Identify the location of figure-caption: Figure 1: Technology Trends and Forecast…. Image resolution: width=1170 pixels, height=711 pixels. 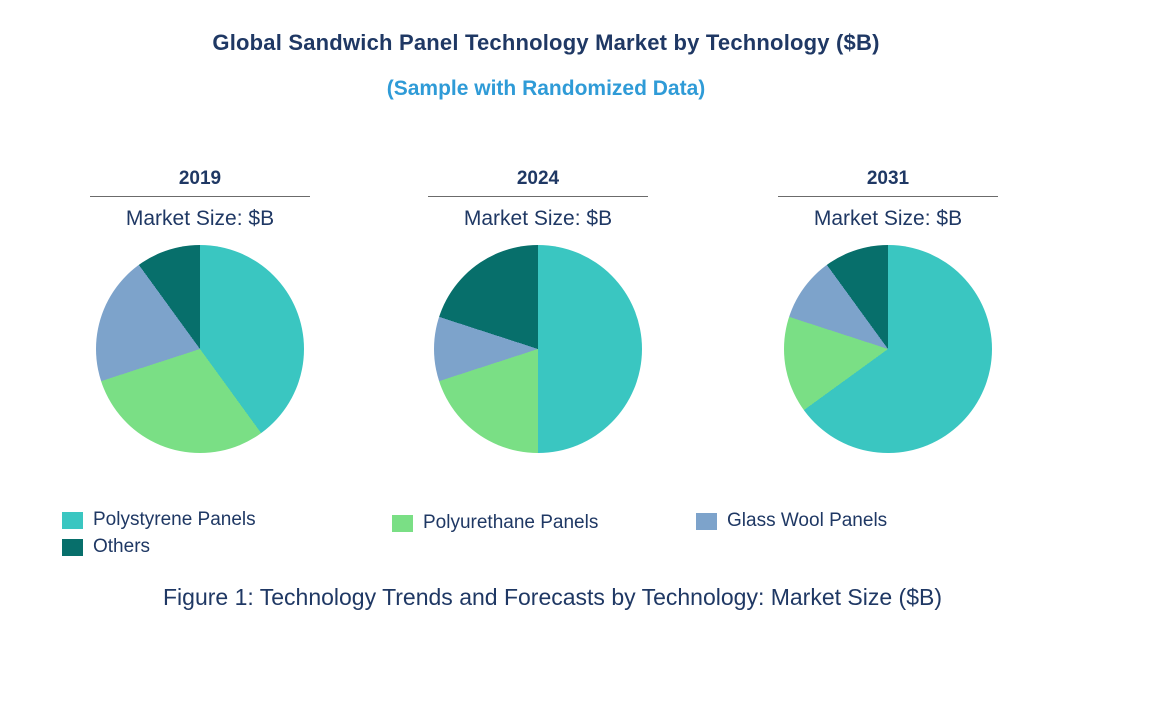
(552, 597).